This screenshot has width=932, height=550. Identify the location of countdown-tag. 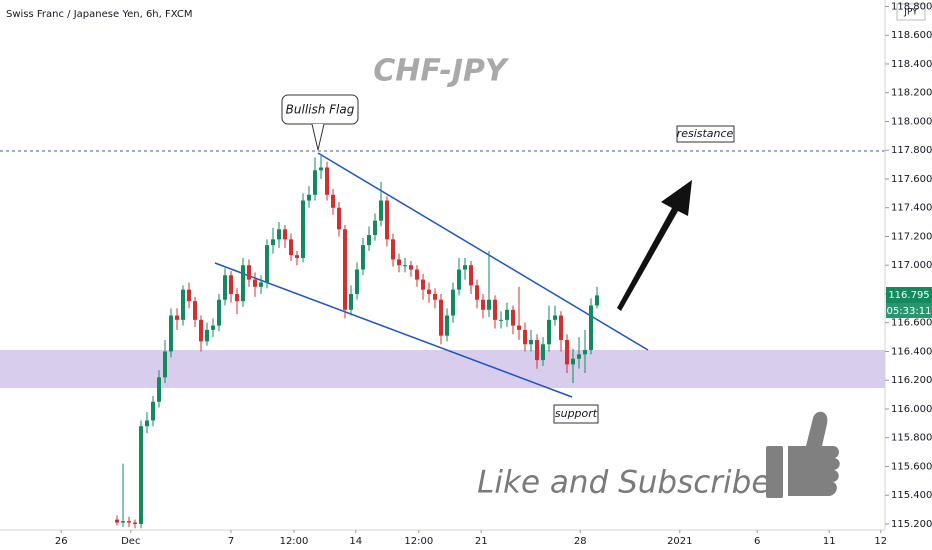
(909, 310).